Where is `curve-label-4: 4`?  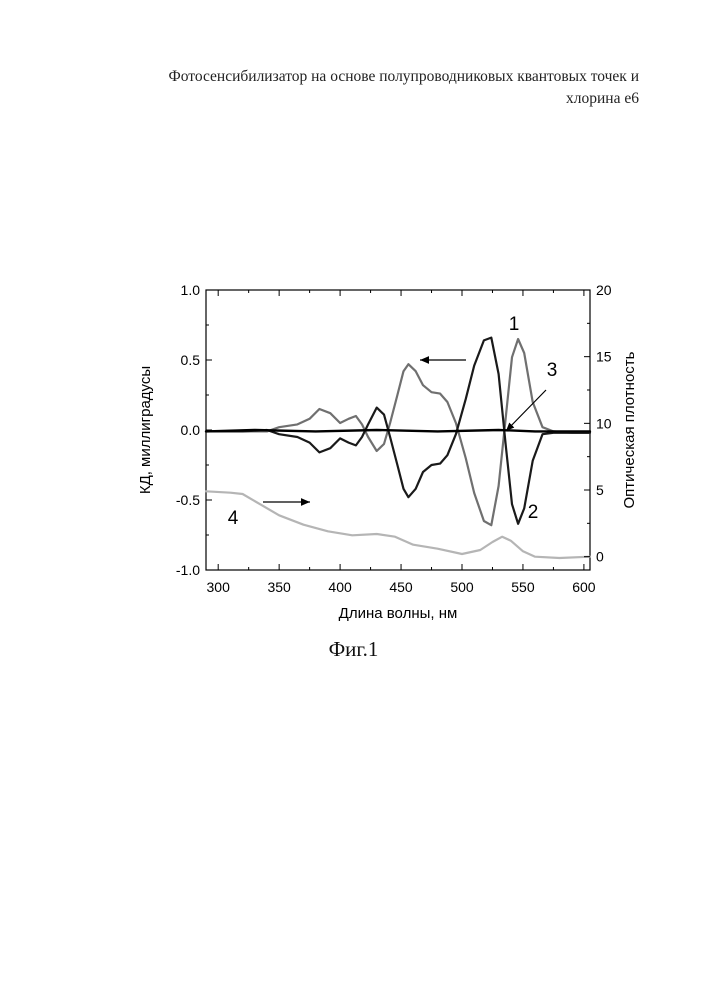
curve-label-4: 4 is located at coordinates (233, 518).